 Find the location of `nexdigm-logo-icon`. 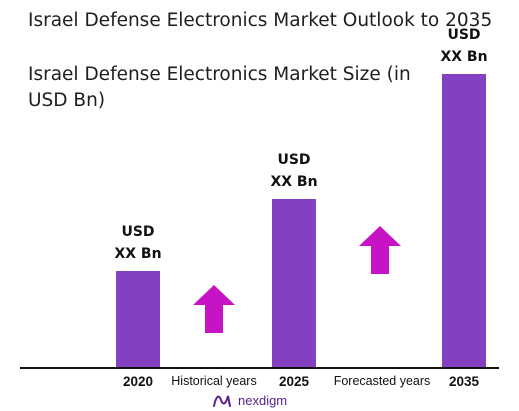

nexdigm-logo-icon is located at coordinates (222, 401).